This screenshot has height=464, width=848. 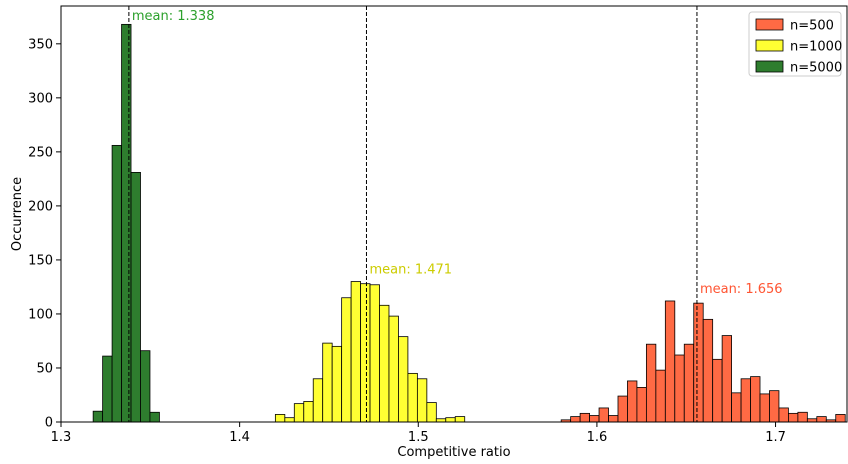 What do you see at coordinates (741, 289) in the screenshot?
I see `mean-label-n-500: mean: 1.656` at bounding box center [741, 289].